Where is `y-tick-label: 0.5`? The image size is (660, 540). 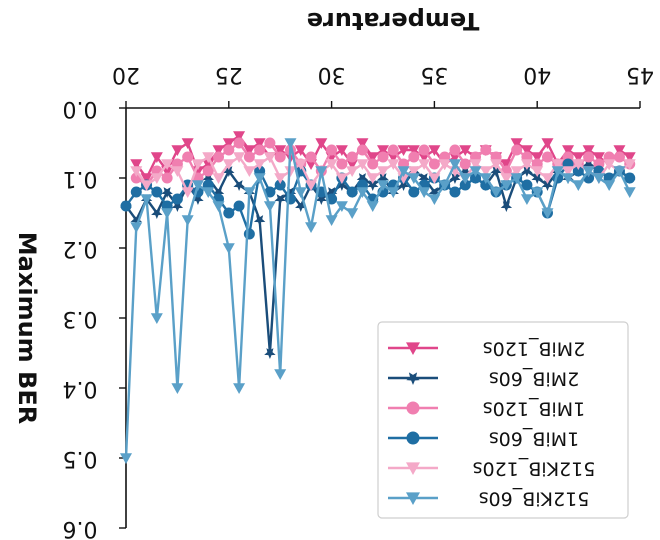
y-tick-label: 0.5 is located at coordinates (80, 458).